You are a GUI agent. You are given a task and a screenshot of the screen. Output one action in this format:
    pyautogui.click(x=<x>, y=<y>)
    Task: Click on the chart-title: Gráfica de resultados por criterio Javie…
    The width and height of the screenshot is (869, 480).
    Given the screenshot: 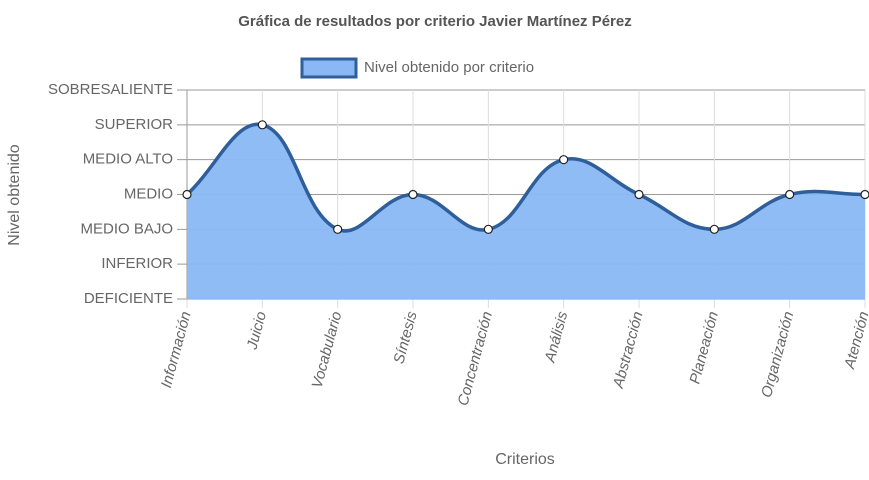 What is the action you would take?
    pyautogui.click(x=435, y=21)
    